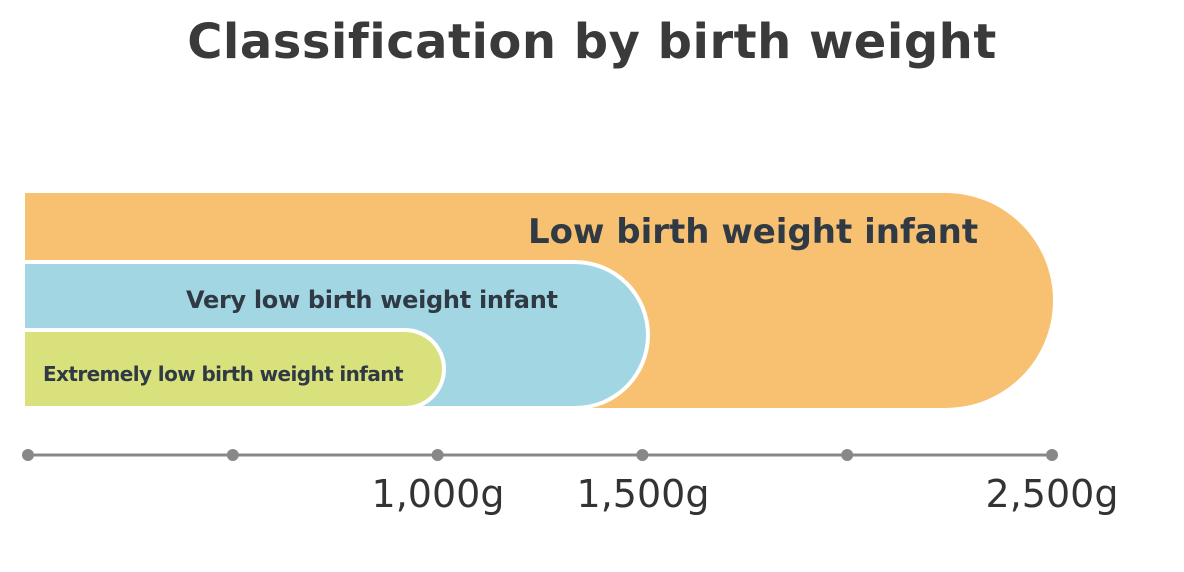  I want to click on tick-label-1500g: 1,500g, so click(643, 494).